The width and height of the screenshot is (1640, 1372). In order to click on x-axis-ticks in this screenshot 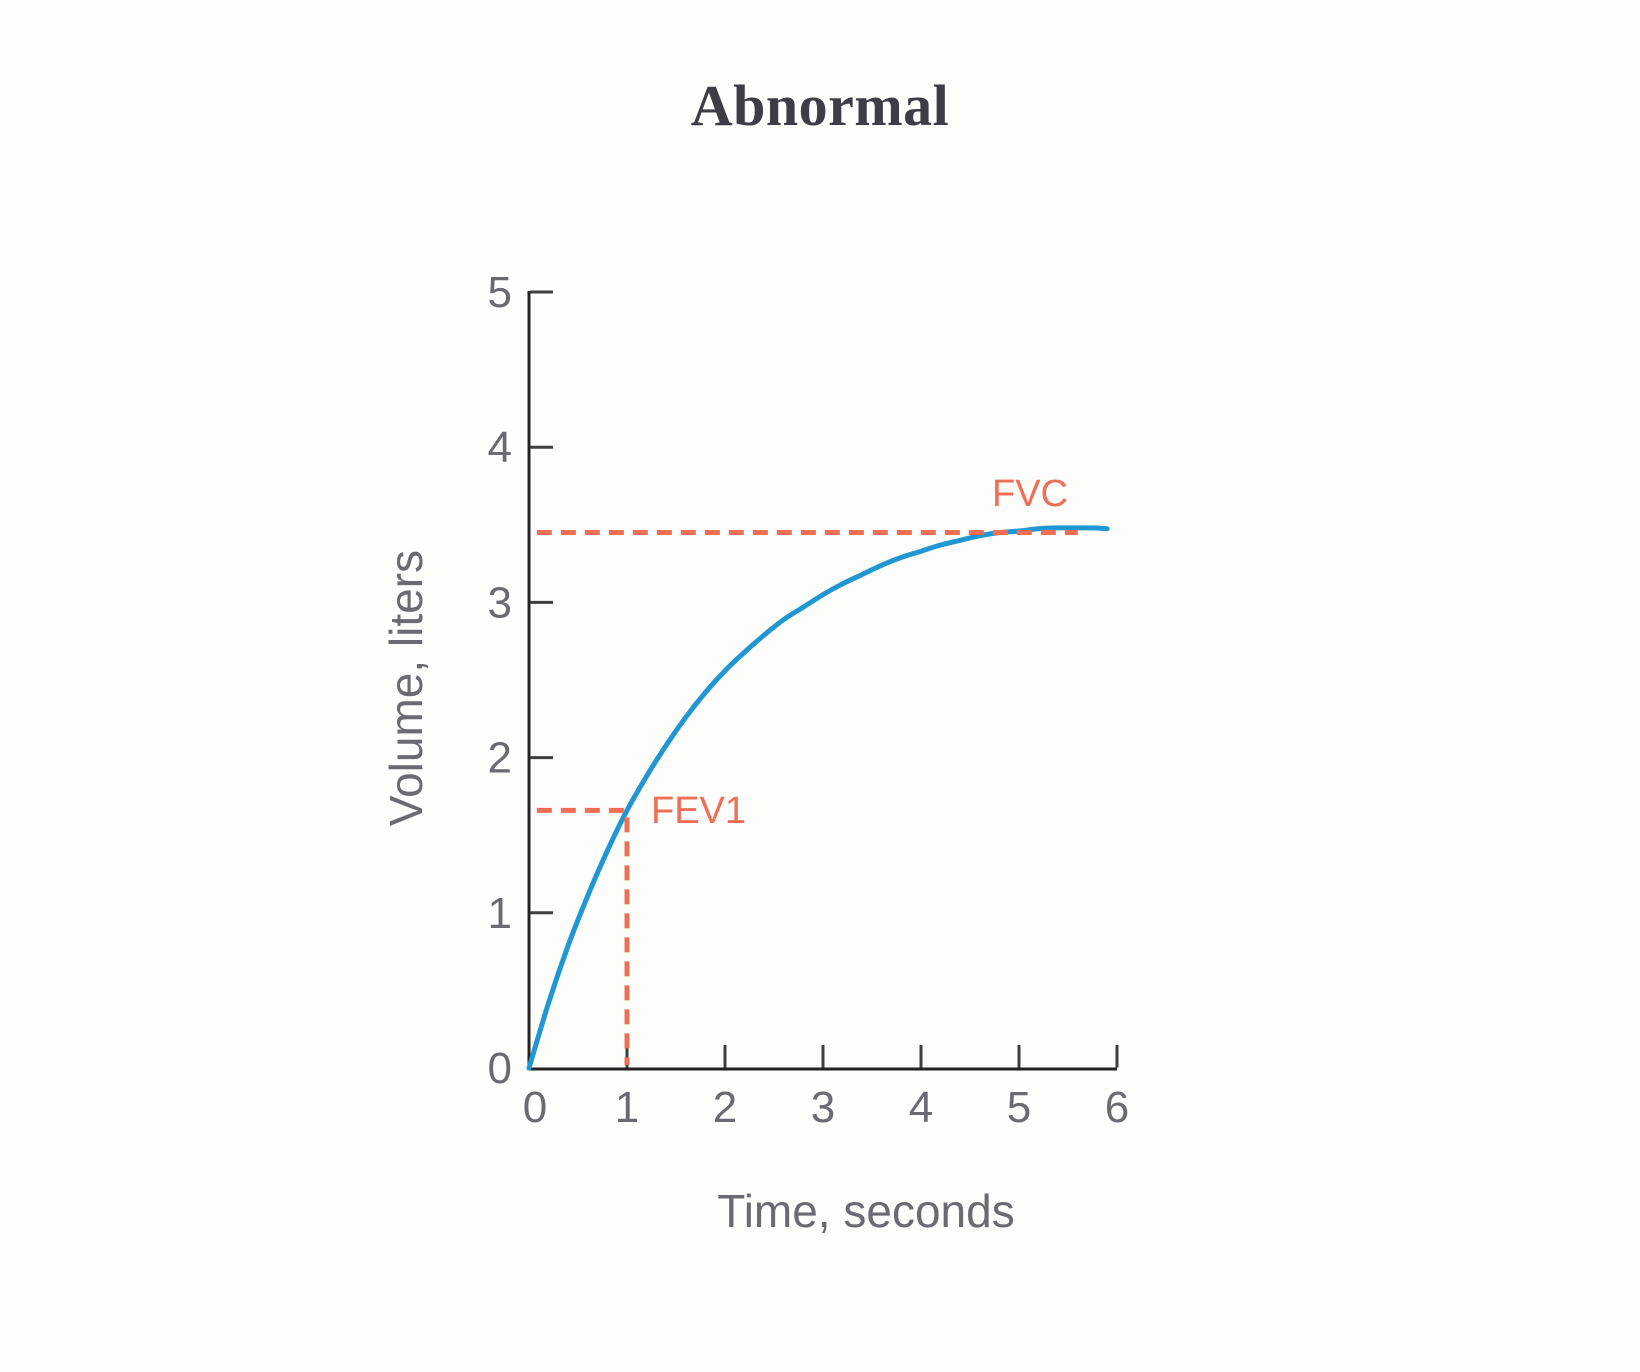, I will do `click(872, 1056)`.